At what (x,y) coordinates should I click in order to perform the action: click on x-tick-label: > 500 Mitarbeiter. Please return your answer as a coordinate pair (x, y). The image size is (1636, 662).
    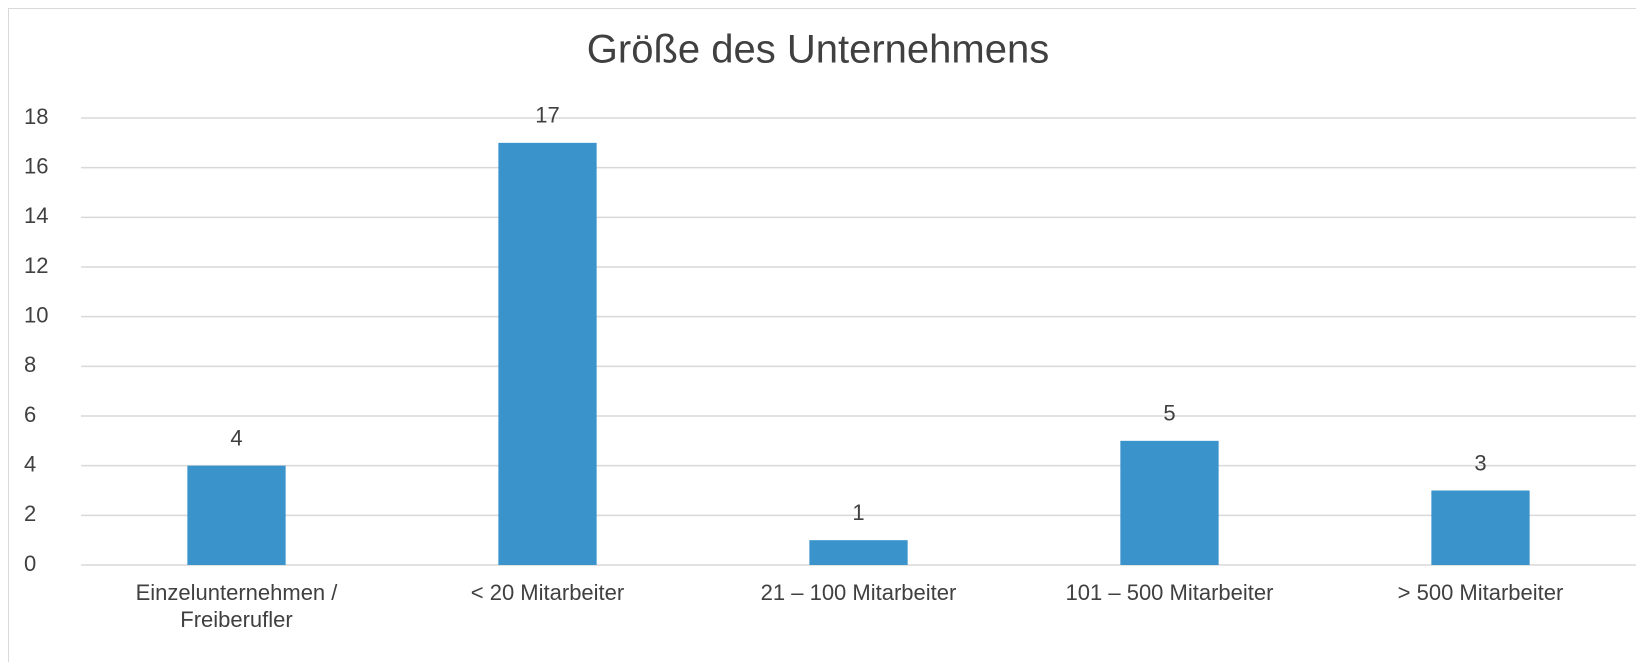
    Looking at the image, I should click on (1480, 592).